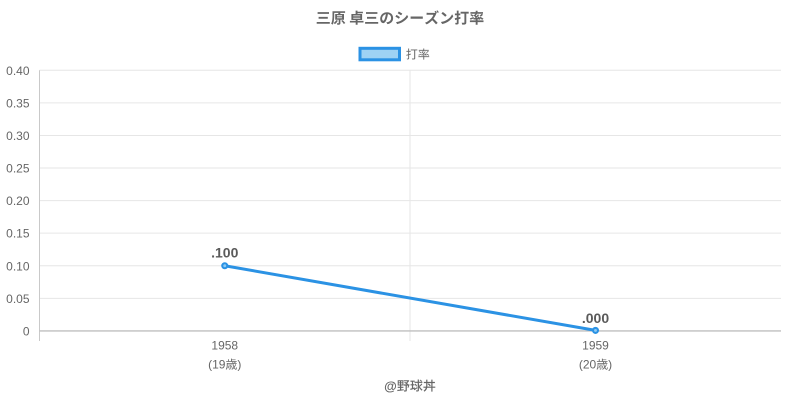 This screenshot has width=800, height=400. Describe the element at coordinates (18, 266) in the screenshot. I see `svg-text: 0.10` at that location.